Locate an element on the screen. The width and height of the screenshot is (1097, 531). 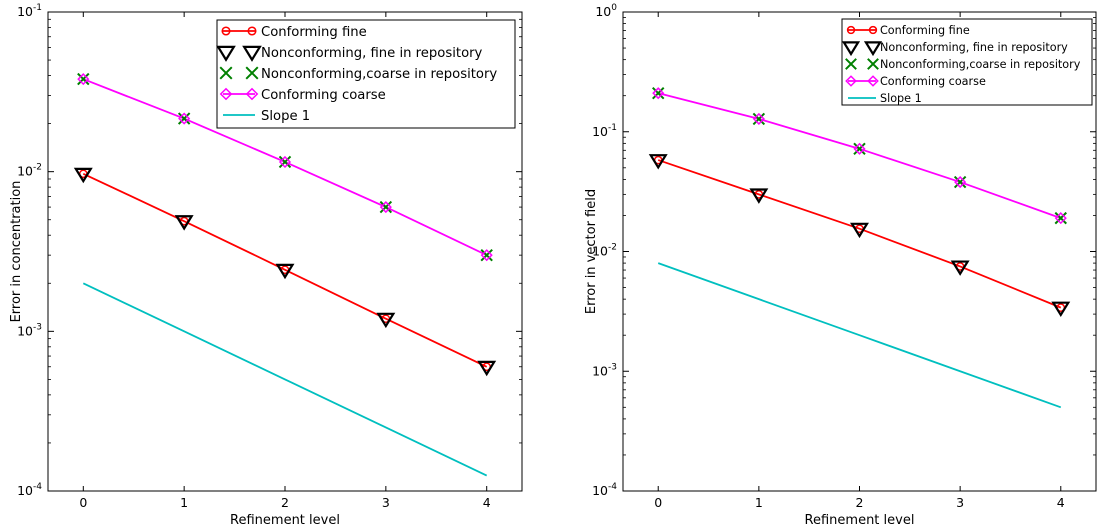
y-tick-label: 10⁰ is located at coordinates (606, 11).